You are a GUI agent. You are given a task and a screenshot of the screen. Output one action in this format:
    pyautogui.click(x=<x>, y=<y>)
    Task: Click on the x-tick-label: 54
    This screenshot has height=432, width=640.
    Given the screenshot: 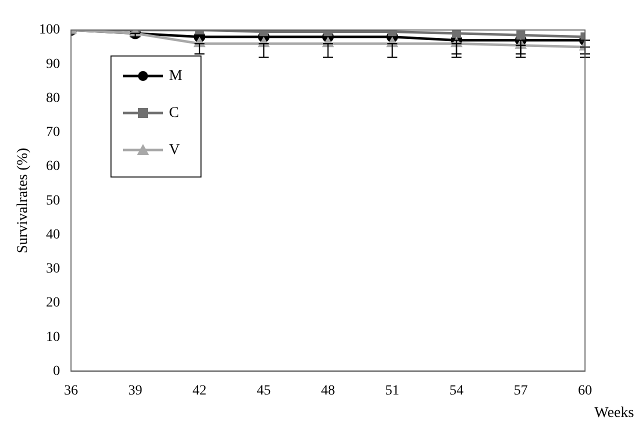 What is the action you would take?
    pyautogui.click(x=457, y=390)
    